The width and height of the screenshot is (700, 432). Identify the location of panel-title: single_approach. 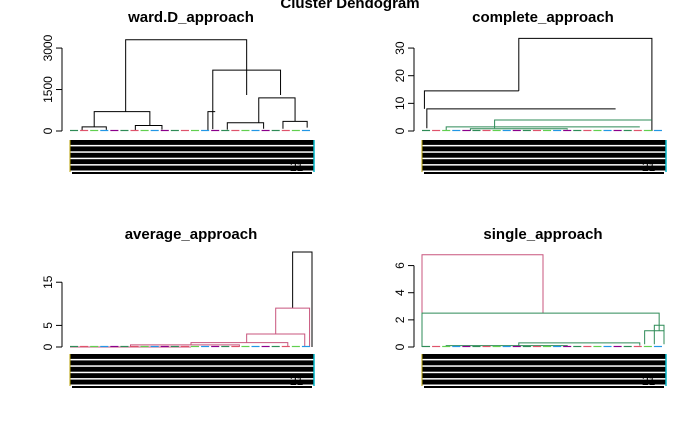
(542, 234).